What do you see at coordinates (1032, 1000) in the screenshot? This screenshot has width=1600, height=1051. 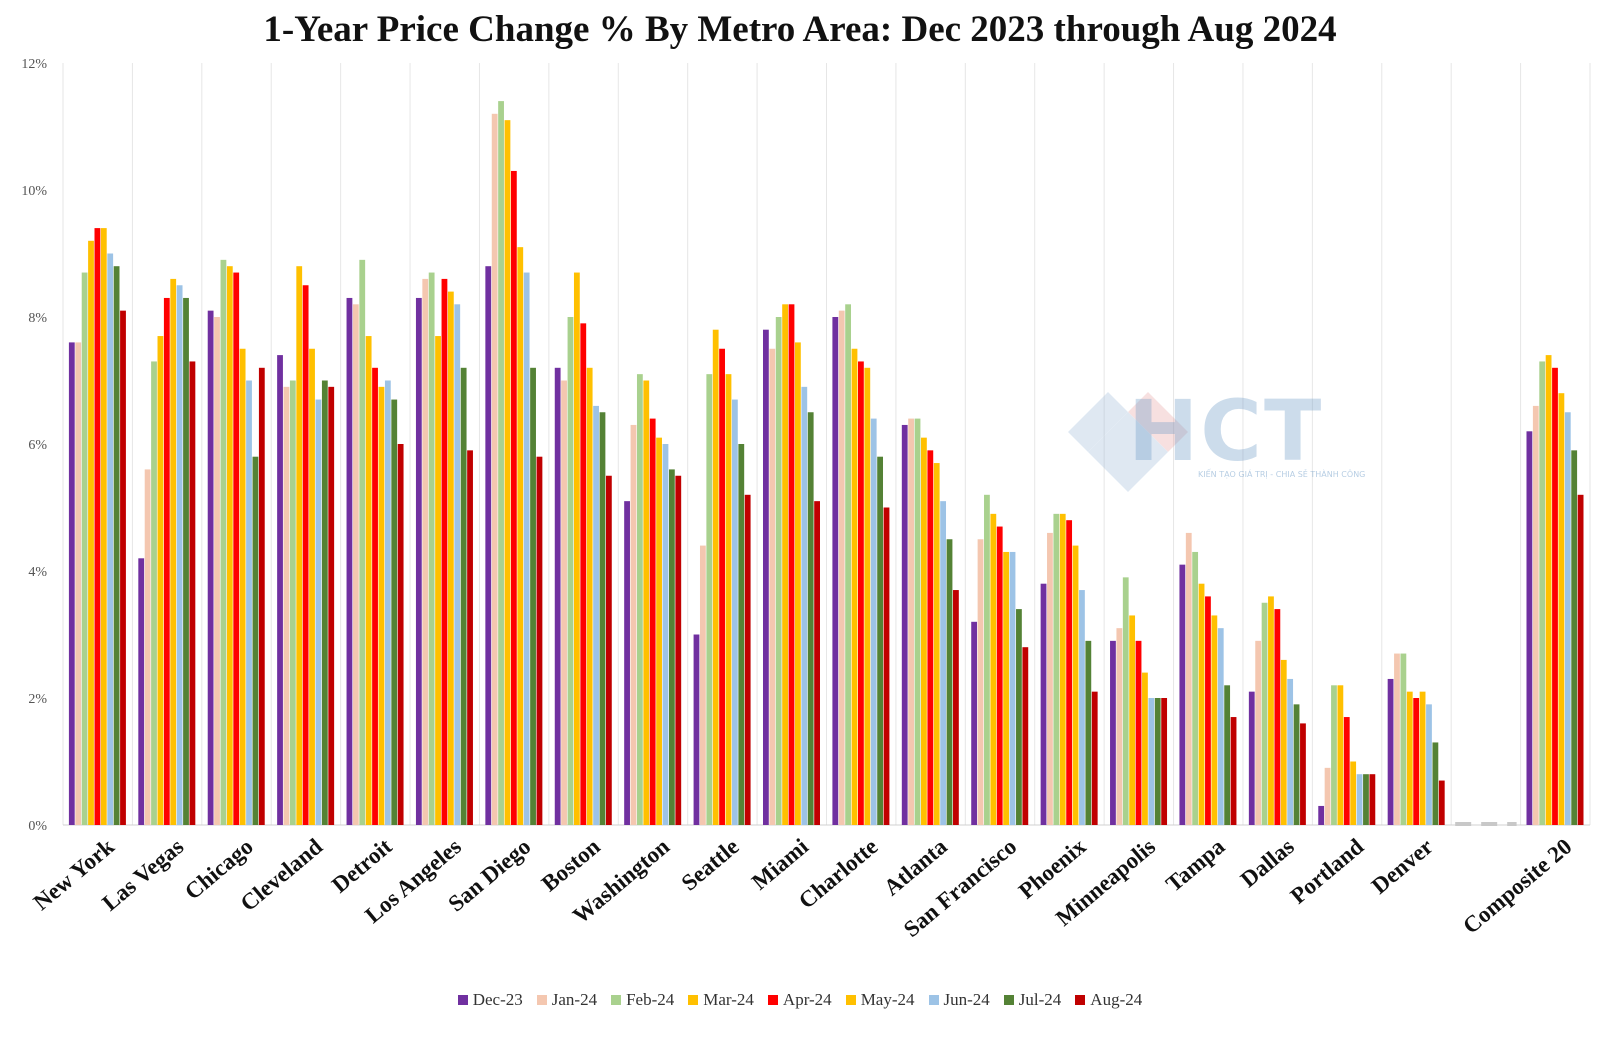 I see `legend-item: Jul-24` at bounding box center [1032, 1000].